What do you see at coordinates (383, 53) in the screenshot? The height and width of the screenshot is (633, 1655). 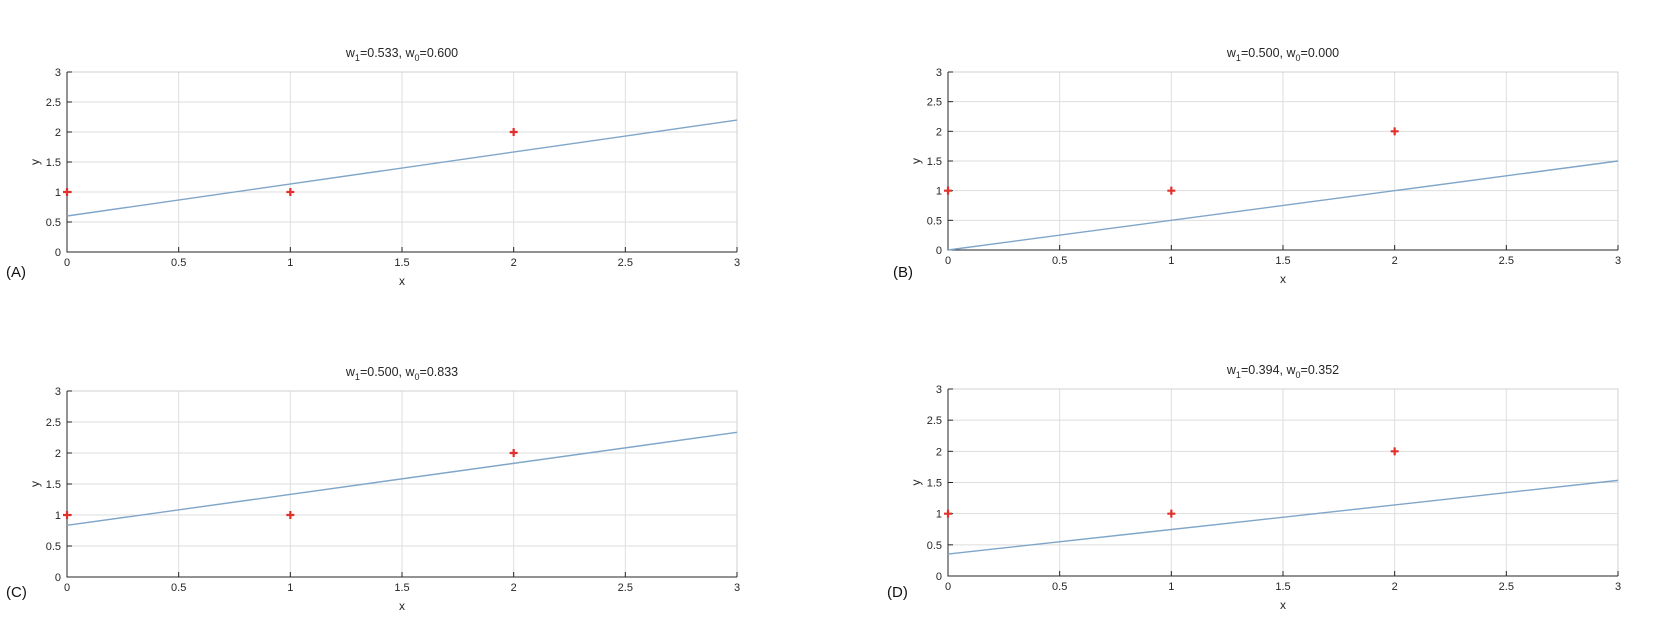 I see `w1-value: =0.533,` at bounding box center [383, 53].